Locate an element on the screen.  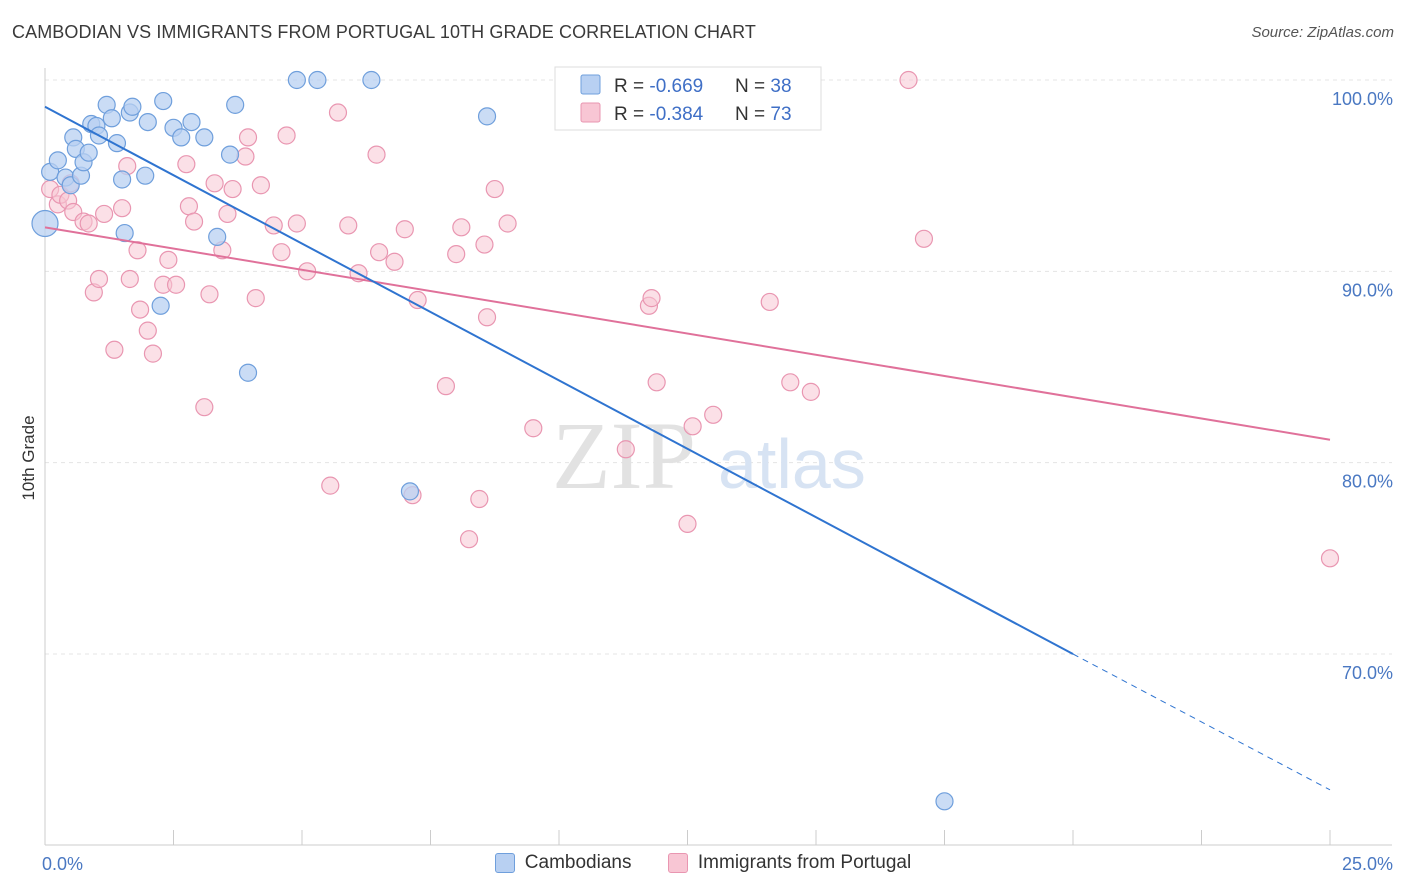
legend-item-label-portugal: Immigrants from Portugal is located at coordinates (804, 862).